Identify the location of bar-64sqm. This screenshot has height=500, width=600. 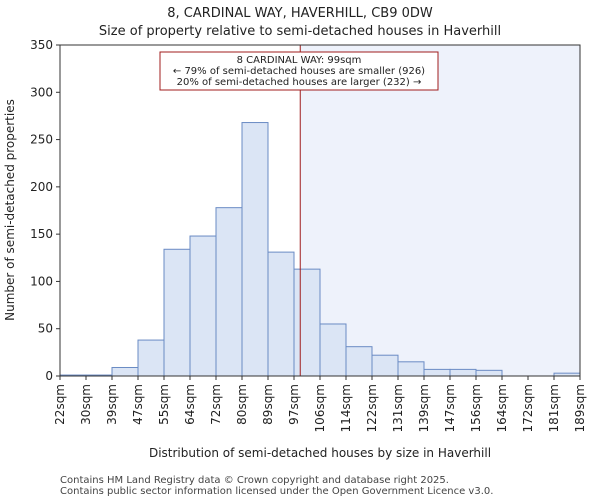
(203, 306).